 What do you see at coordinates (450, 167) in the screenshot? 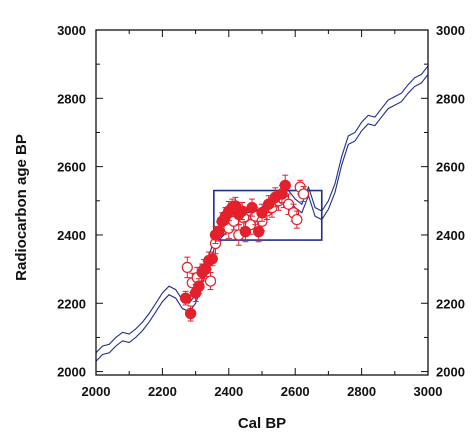
I see `y-tick-label-right: 2600` at bounding box center [450, 167].